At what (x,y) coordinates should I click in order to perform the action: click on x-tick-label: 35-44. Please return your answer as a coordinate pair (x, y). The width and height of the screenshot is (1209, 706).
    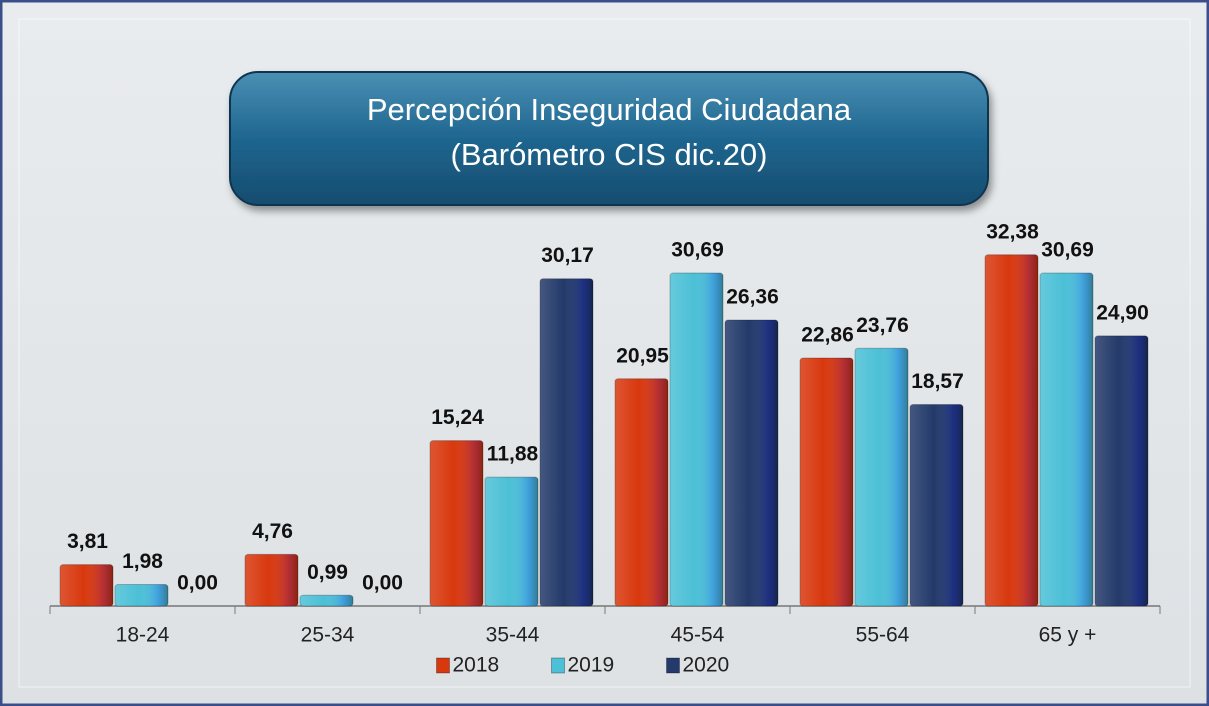
    Looking at the image, I should click on (513, 635).